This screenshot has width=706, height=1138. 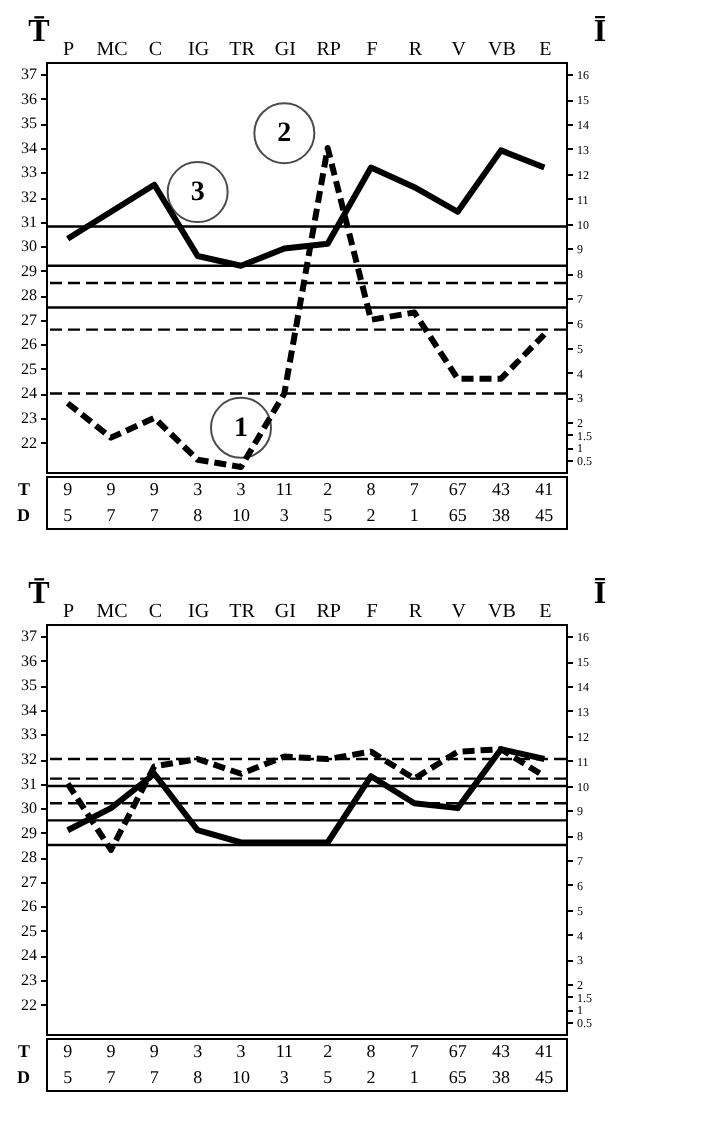 What do you see at coordinates (197, 193) in the screenshot?
I see `annotation: 3` at bounding box center [197, 193].